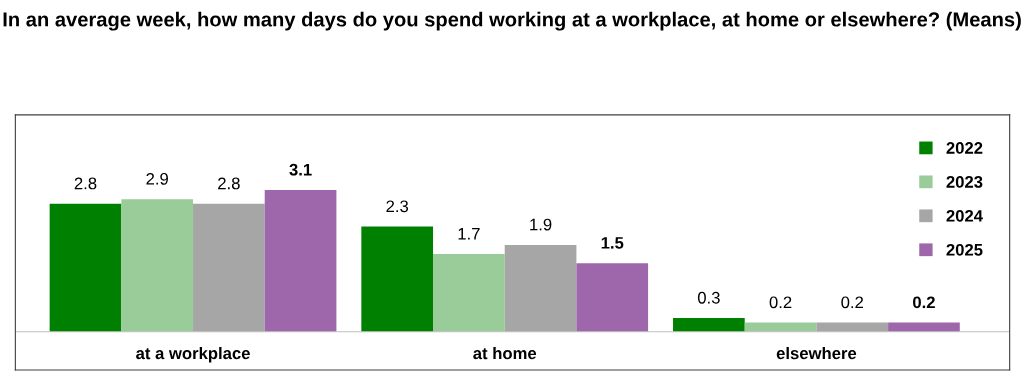 The image size is (1024, 392). Describe the element at coordinates (964, 148) in the screenshot. I see `legend-label: 2022` at that location.